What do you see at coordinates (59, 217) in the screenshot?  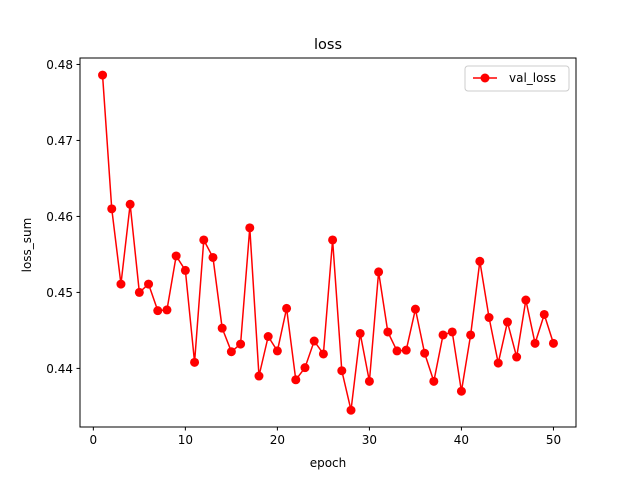 I see `y-tick-label: 0.46` at bounding box center [59, 217].